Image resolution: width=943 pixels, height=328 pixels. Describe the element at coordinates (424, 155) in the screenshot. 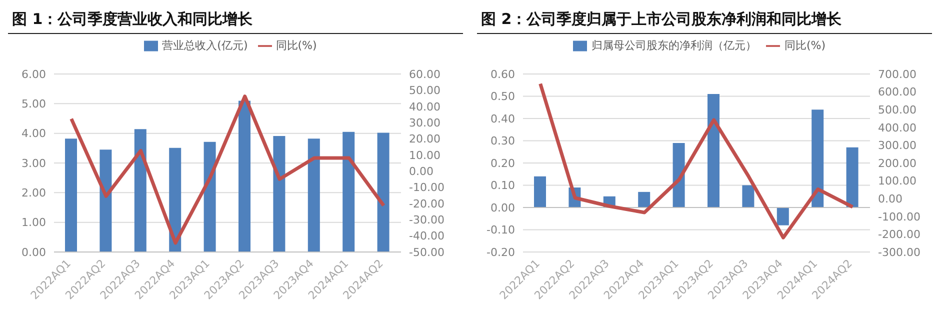

I see `y2-tick-label: 10.00` at that location.